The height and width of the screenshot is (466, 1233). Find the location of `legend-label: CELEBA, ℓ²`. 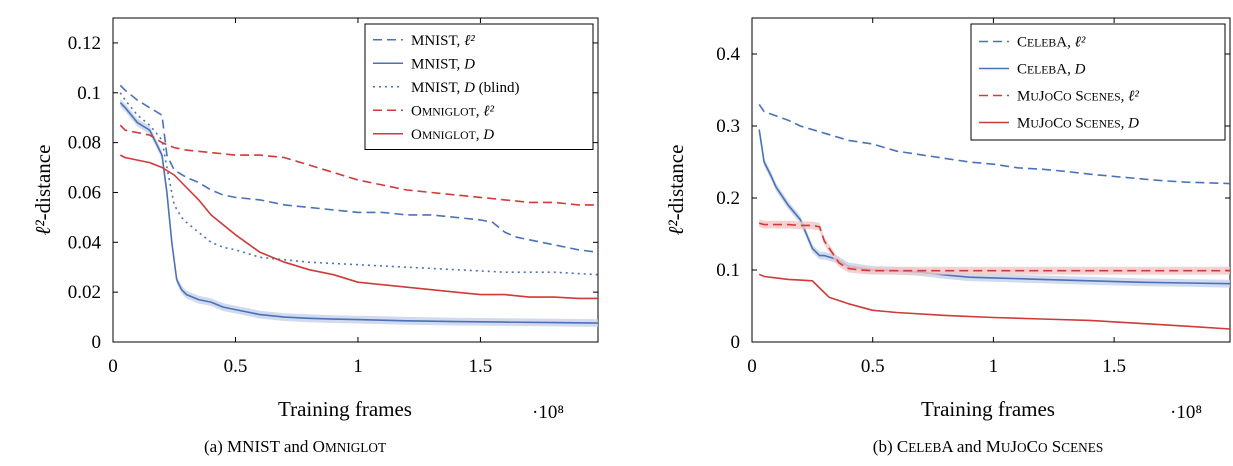

legend-label: CELEBA, ℓ² is located at coordinates (1051, 43).